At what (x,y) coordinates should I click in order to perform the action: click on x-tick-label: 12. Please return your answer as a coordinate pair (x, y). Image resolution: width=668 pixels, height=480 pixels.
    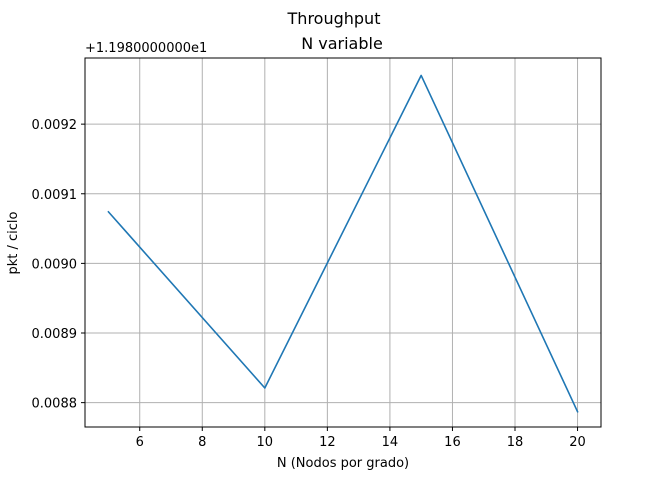
    Looking at the image, I should click on (327, 442).